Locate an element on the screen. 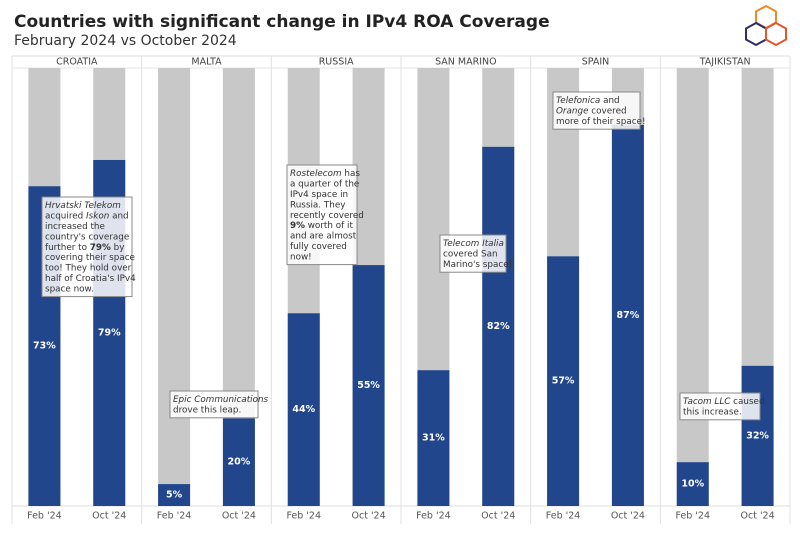  annotation-run: half of Croatia's IPv4 is located at coordinates (90, 279).